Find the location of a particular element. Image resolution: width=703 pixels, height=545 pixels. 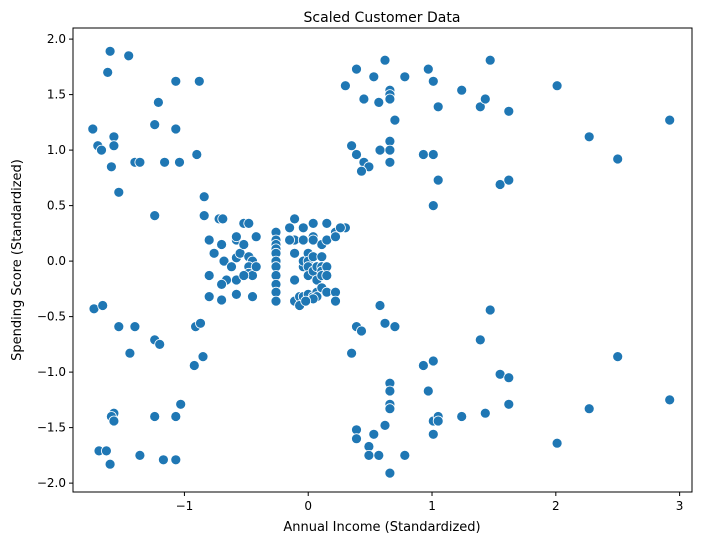

y-tick-label: 0.0 is located at coordinates (56, 261).